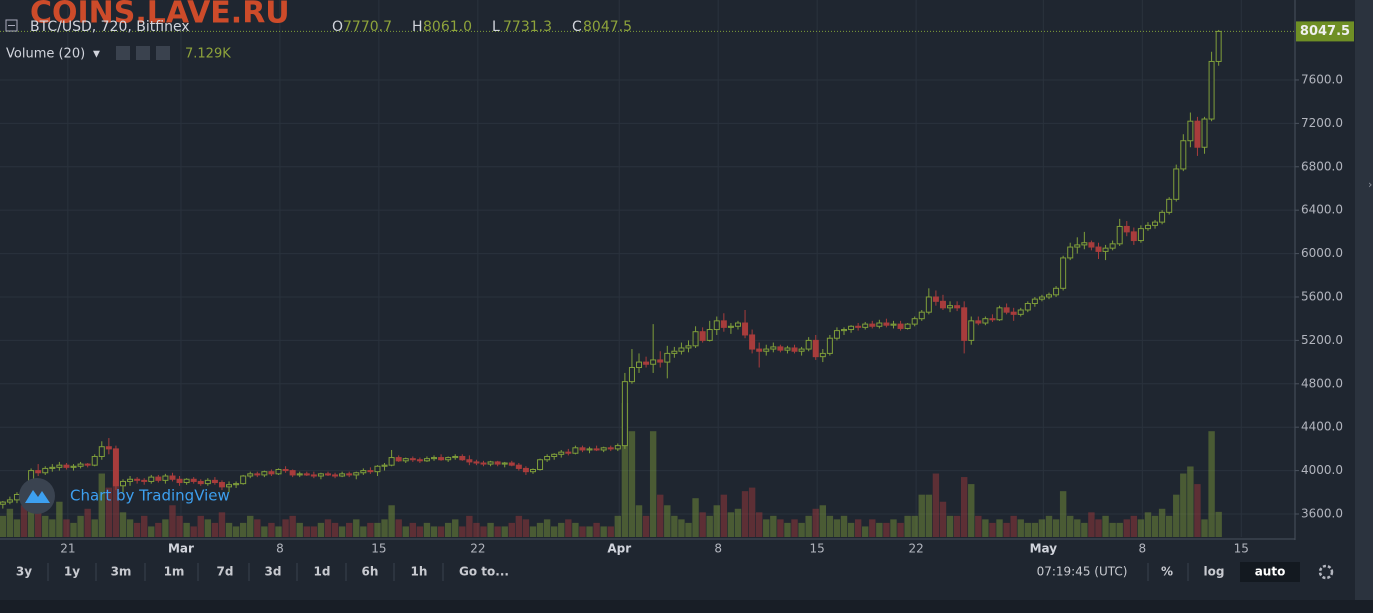 The width and height of the screenshot is (1373, 613). Describe the element at coordinates (1167, 572) in the screenshot. I see `percent-button: %` at that location.